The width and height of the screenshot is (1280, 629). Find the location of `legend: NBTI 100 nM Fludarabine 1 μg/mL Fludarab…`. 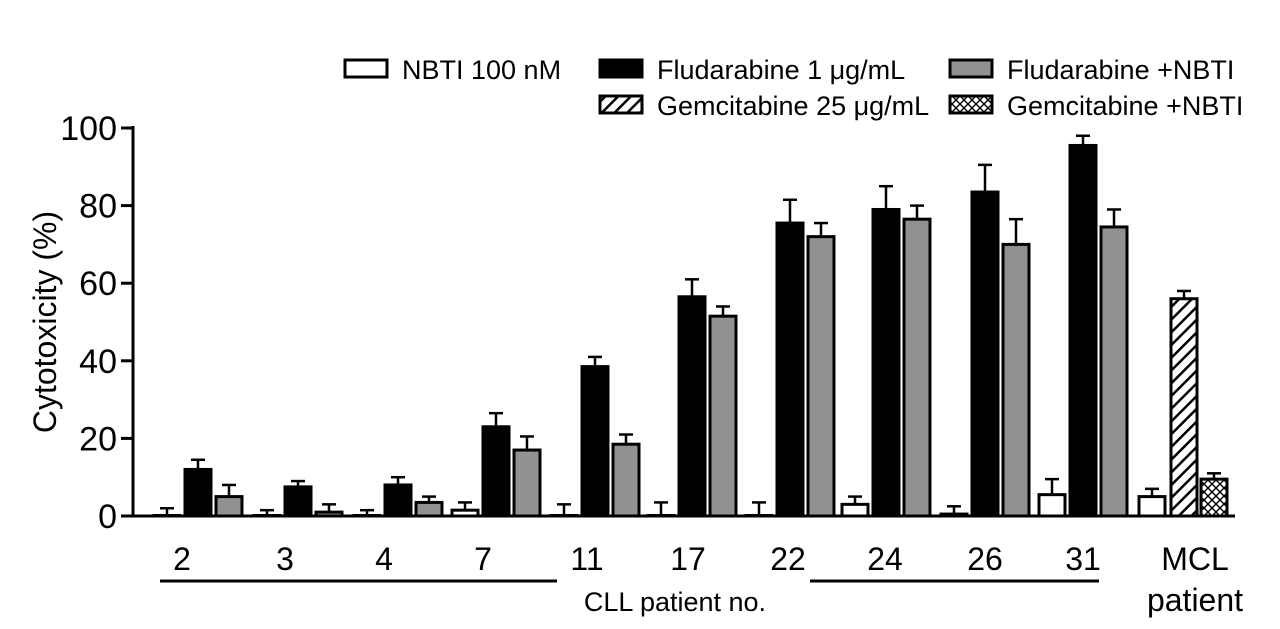

legend: NBTI 100 nM Fludarabine 1 μg/mL Fludarab… is located at coordinates (793, 88).